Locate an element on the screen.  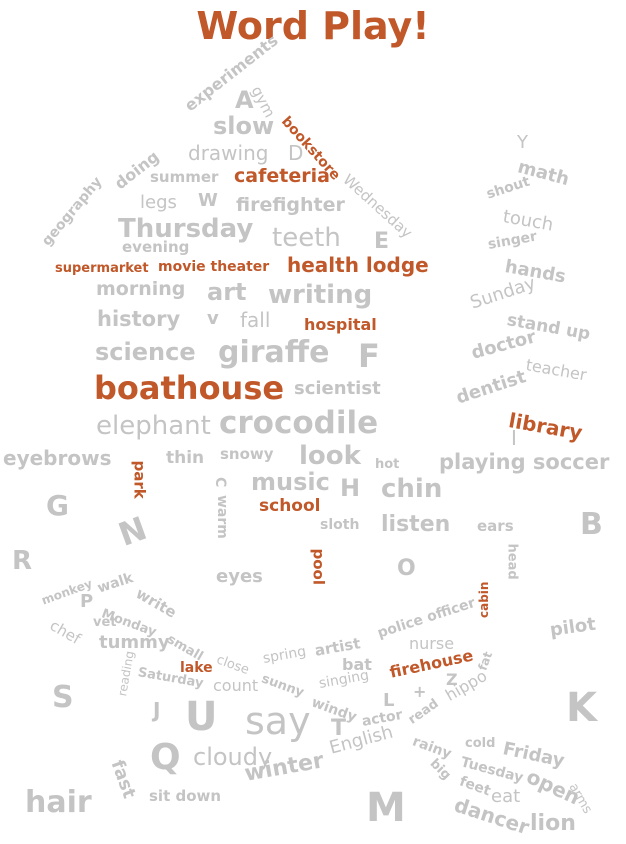
word-playing-soccer: playing soccer is located at coordinates (524, 462).